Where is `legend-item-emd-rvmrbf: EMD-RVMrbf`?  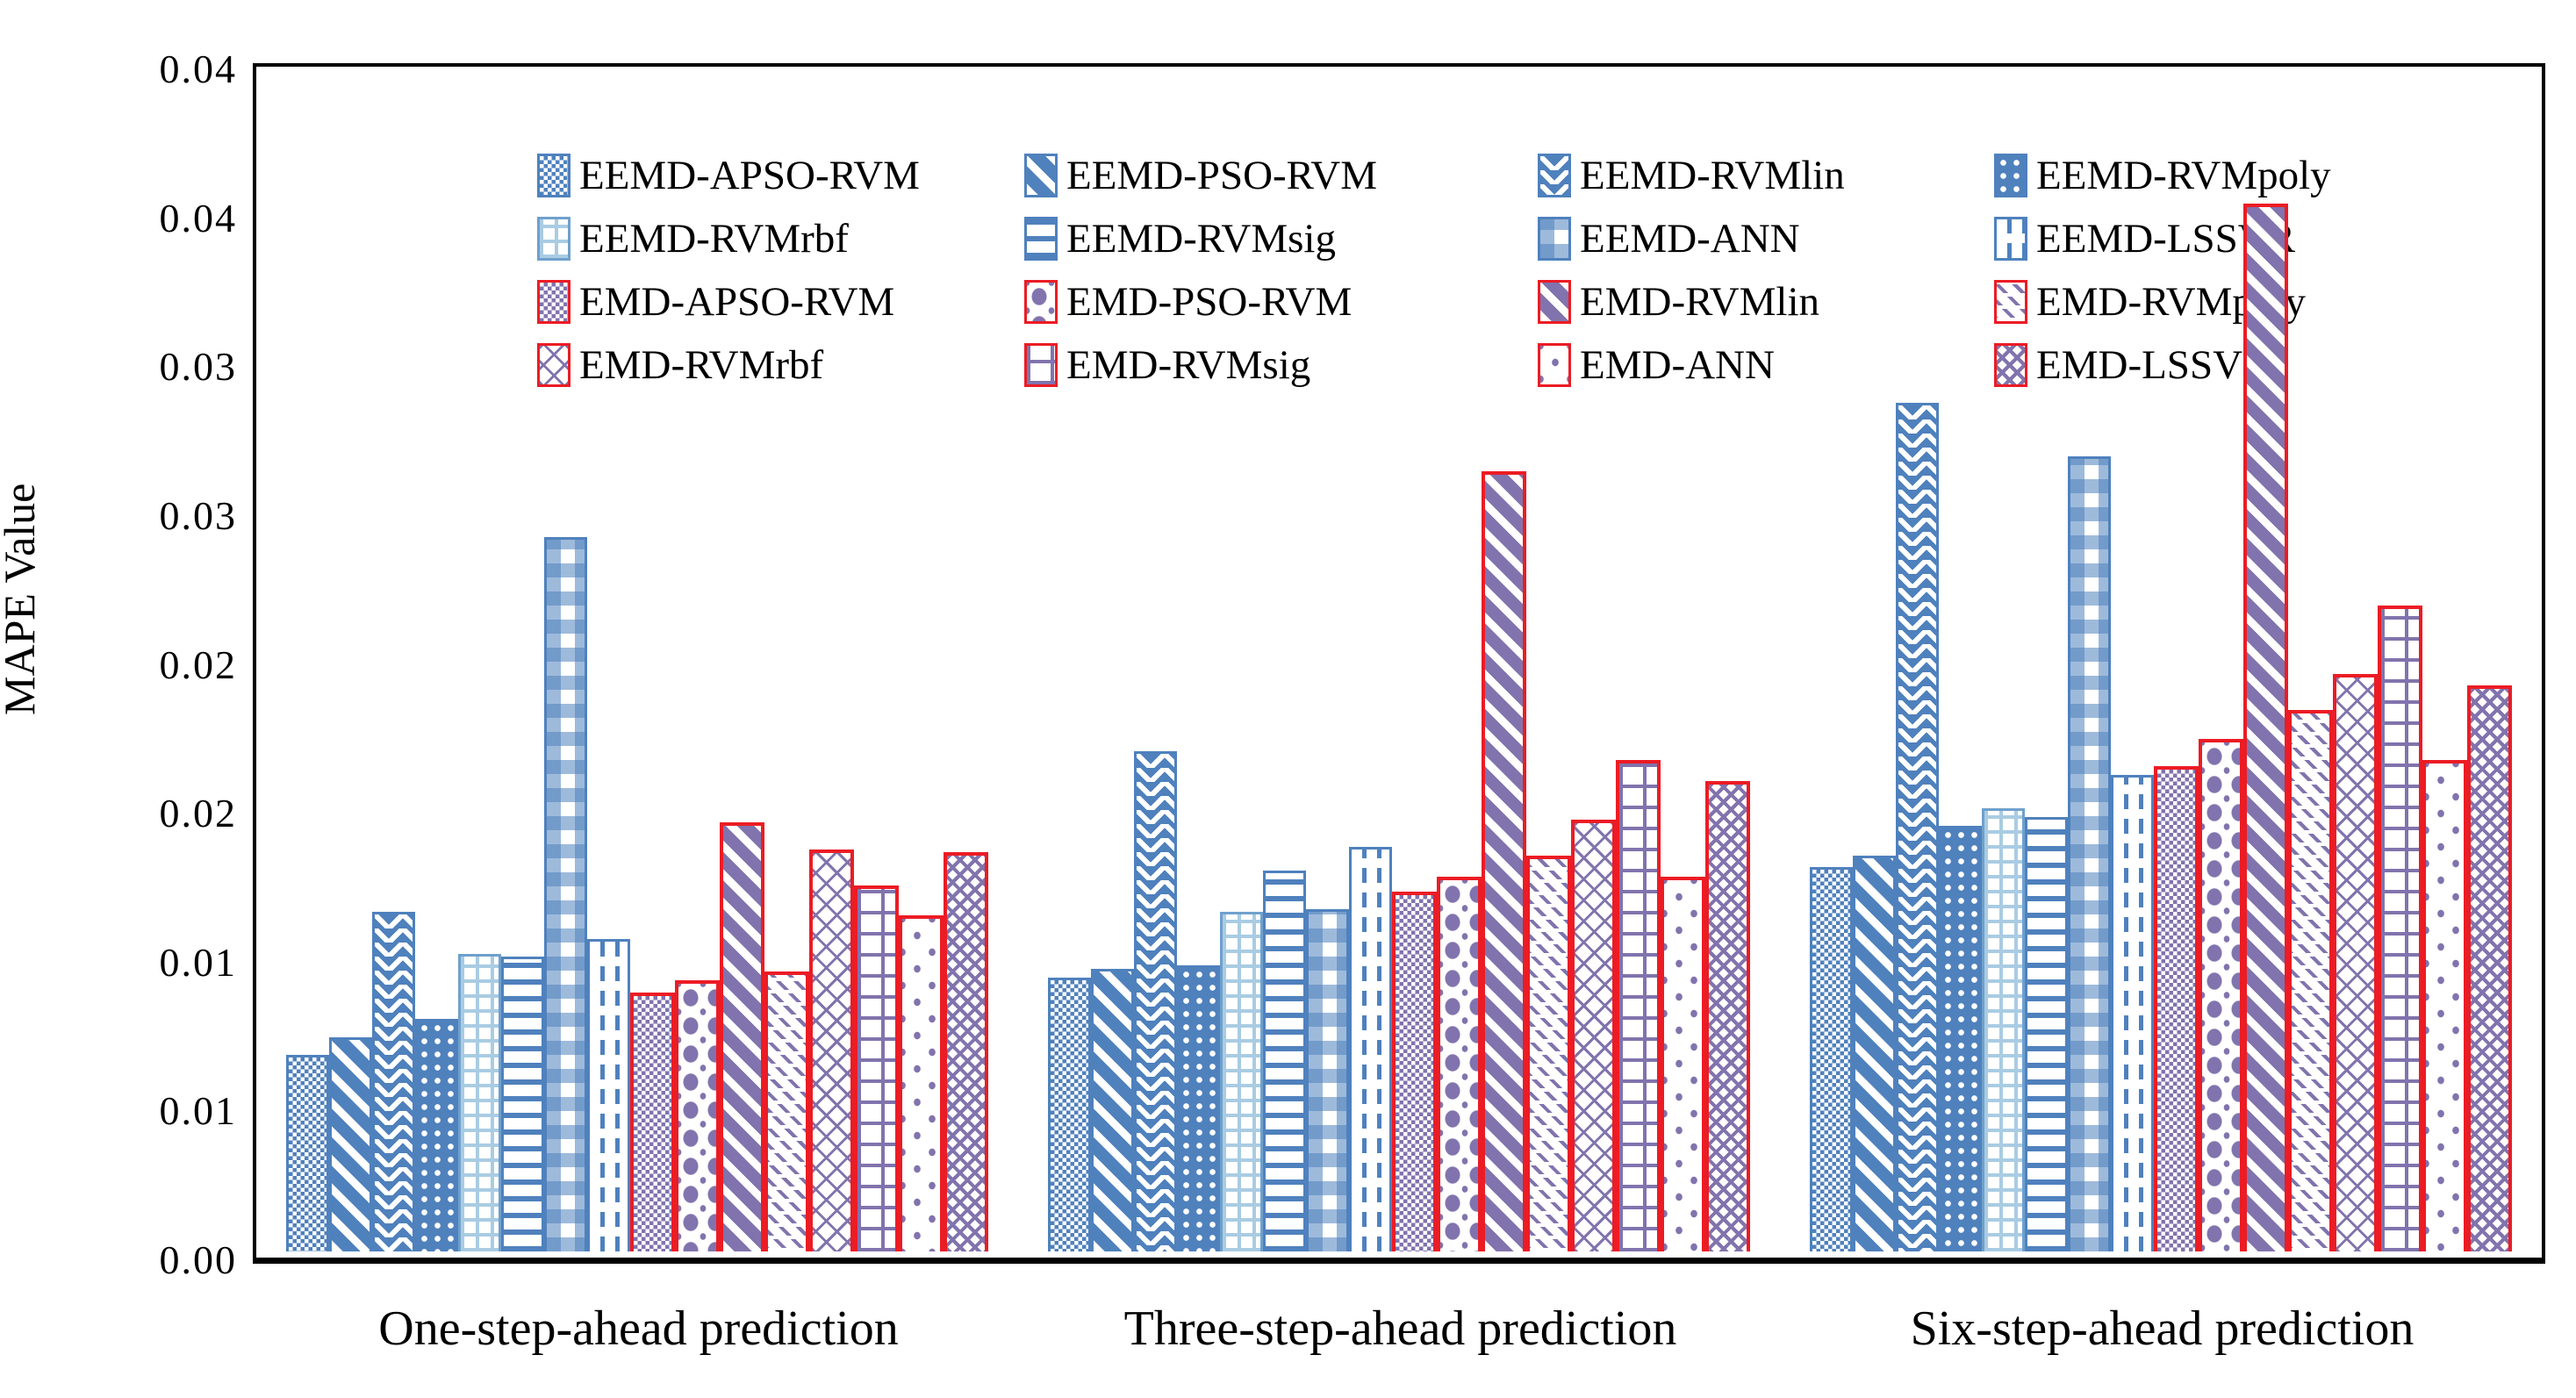
legend-item-emd-rvmrbf: EMD-RVMrbf is located at coordinates (780, 365).